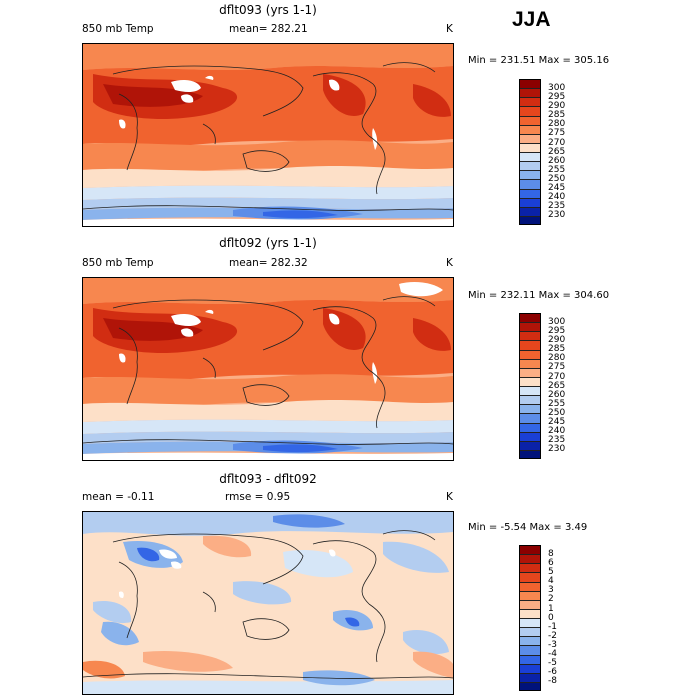 Image resolution: width=700 pixels, height=700 pixels. I want to click on panel-2-variable: 850 mb Temp, so click(118, 263).